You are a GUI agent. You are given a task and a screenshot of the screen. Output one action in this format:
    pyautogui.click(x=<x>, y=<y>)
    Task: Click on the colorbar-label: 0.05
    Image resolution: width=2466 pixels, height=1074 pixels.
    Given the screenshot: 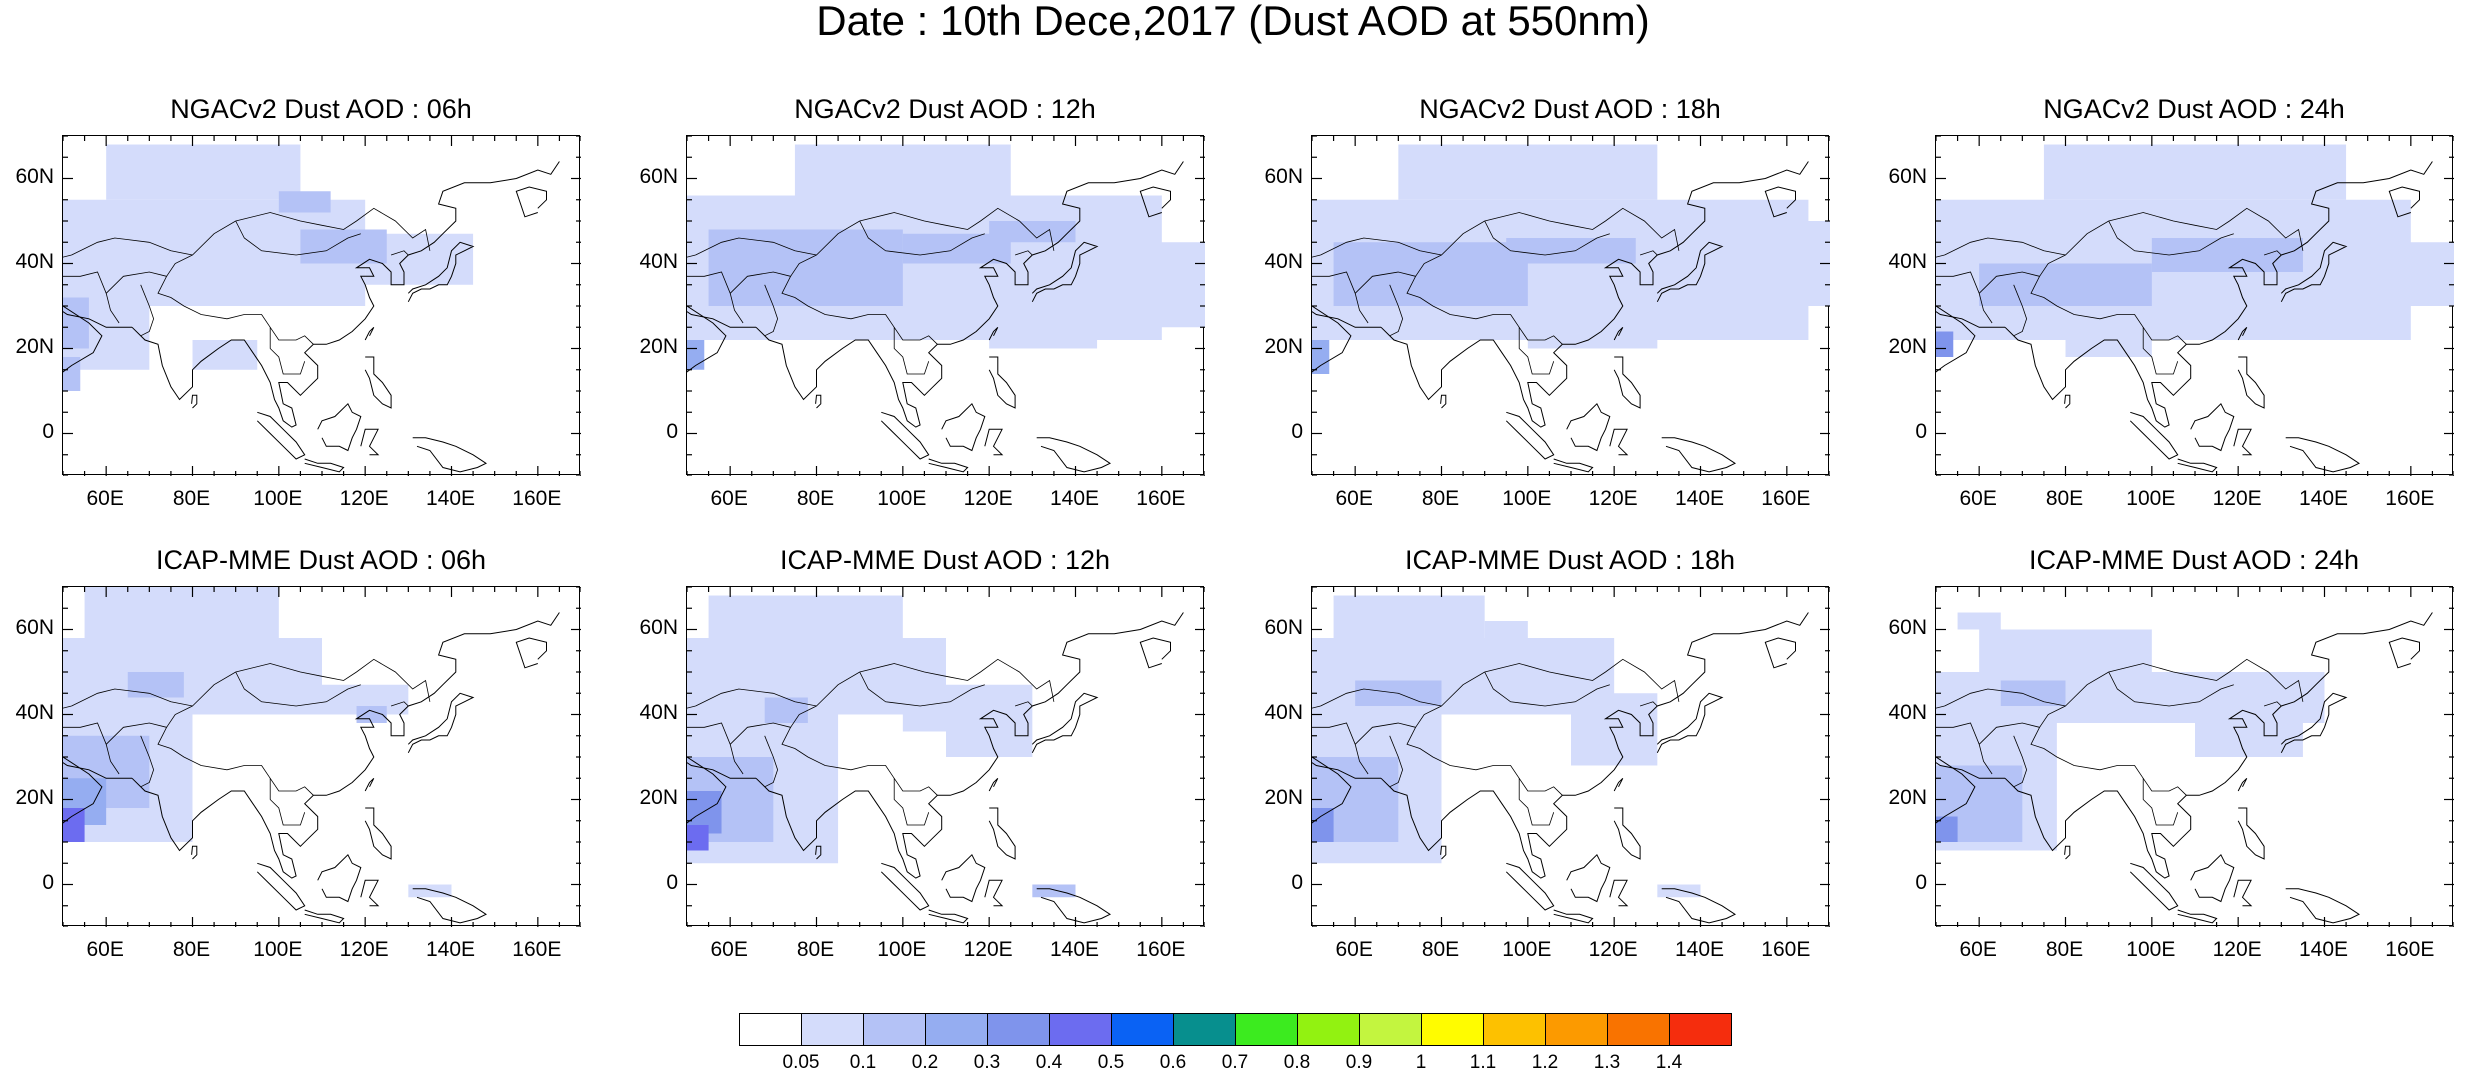 What is the action you would take?
    pyautogui.click(x=801, y=1062)
    